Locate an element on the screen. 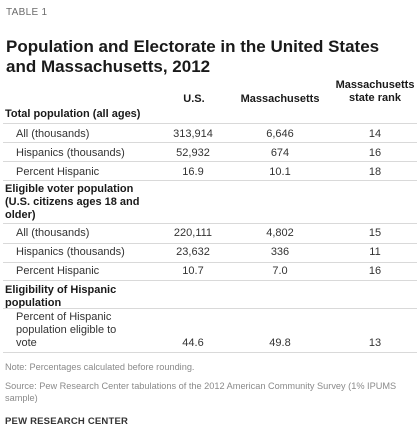  cell-massachusetts: 674 is located at coordinates (280, 153).